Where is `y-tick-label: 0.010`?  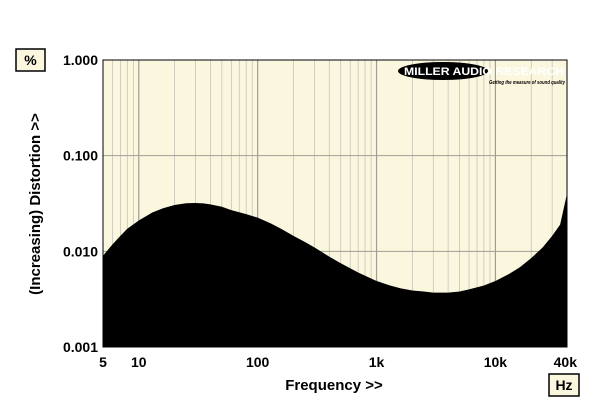 y-tick-label: 0.010 is located at coordinates (80, 251).